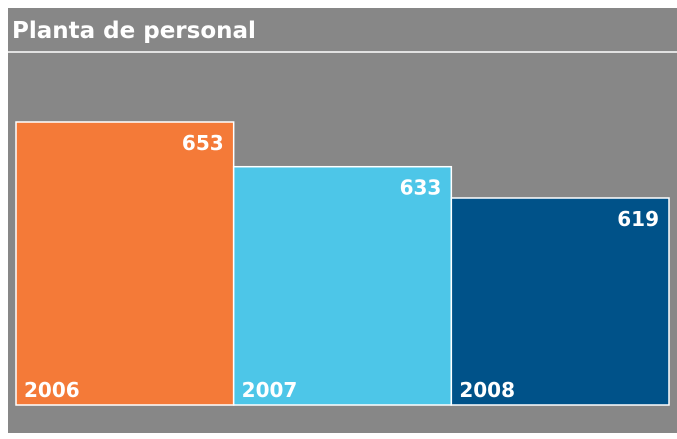 The width and height of the screenshot is (677, 439). What do you see at coordinates (270, 390) in the screenshot?
I see `category-label: 2007` at bounding box center [270, 390].